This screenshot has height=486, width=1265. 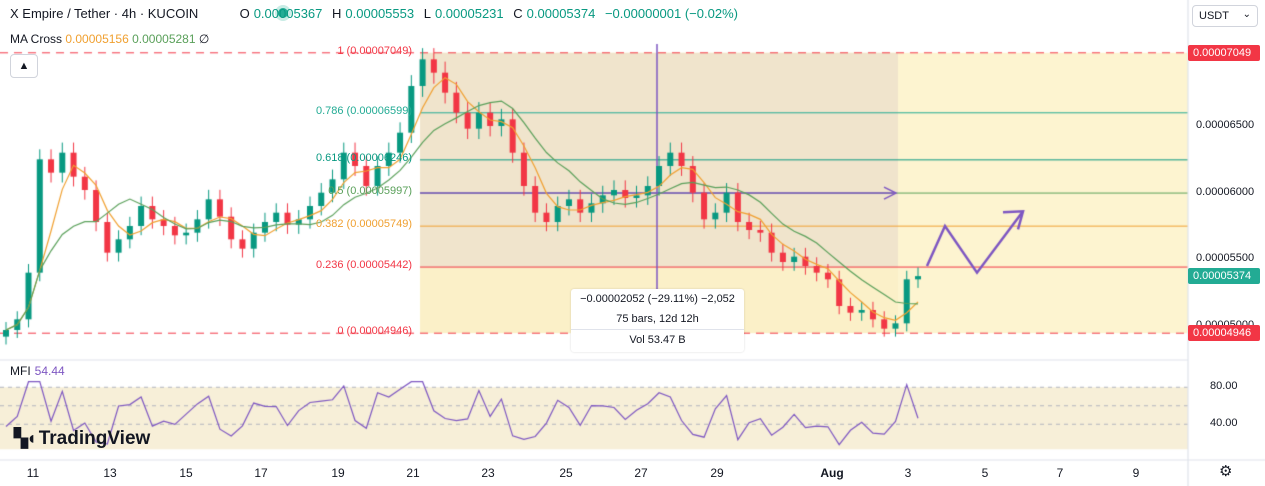 I want to click on mfi-label: MFI, so click(x=20, y=371).